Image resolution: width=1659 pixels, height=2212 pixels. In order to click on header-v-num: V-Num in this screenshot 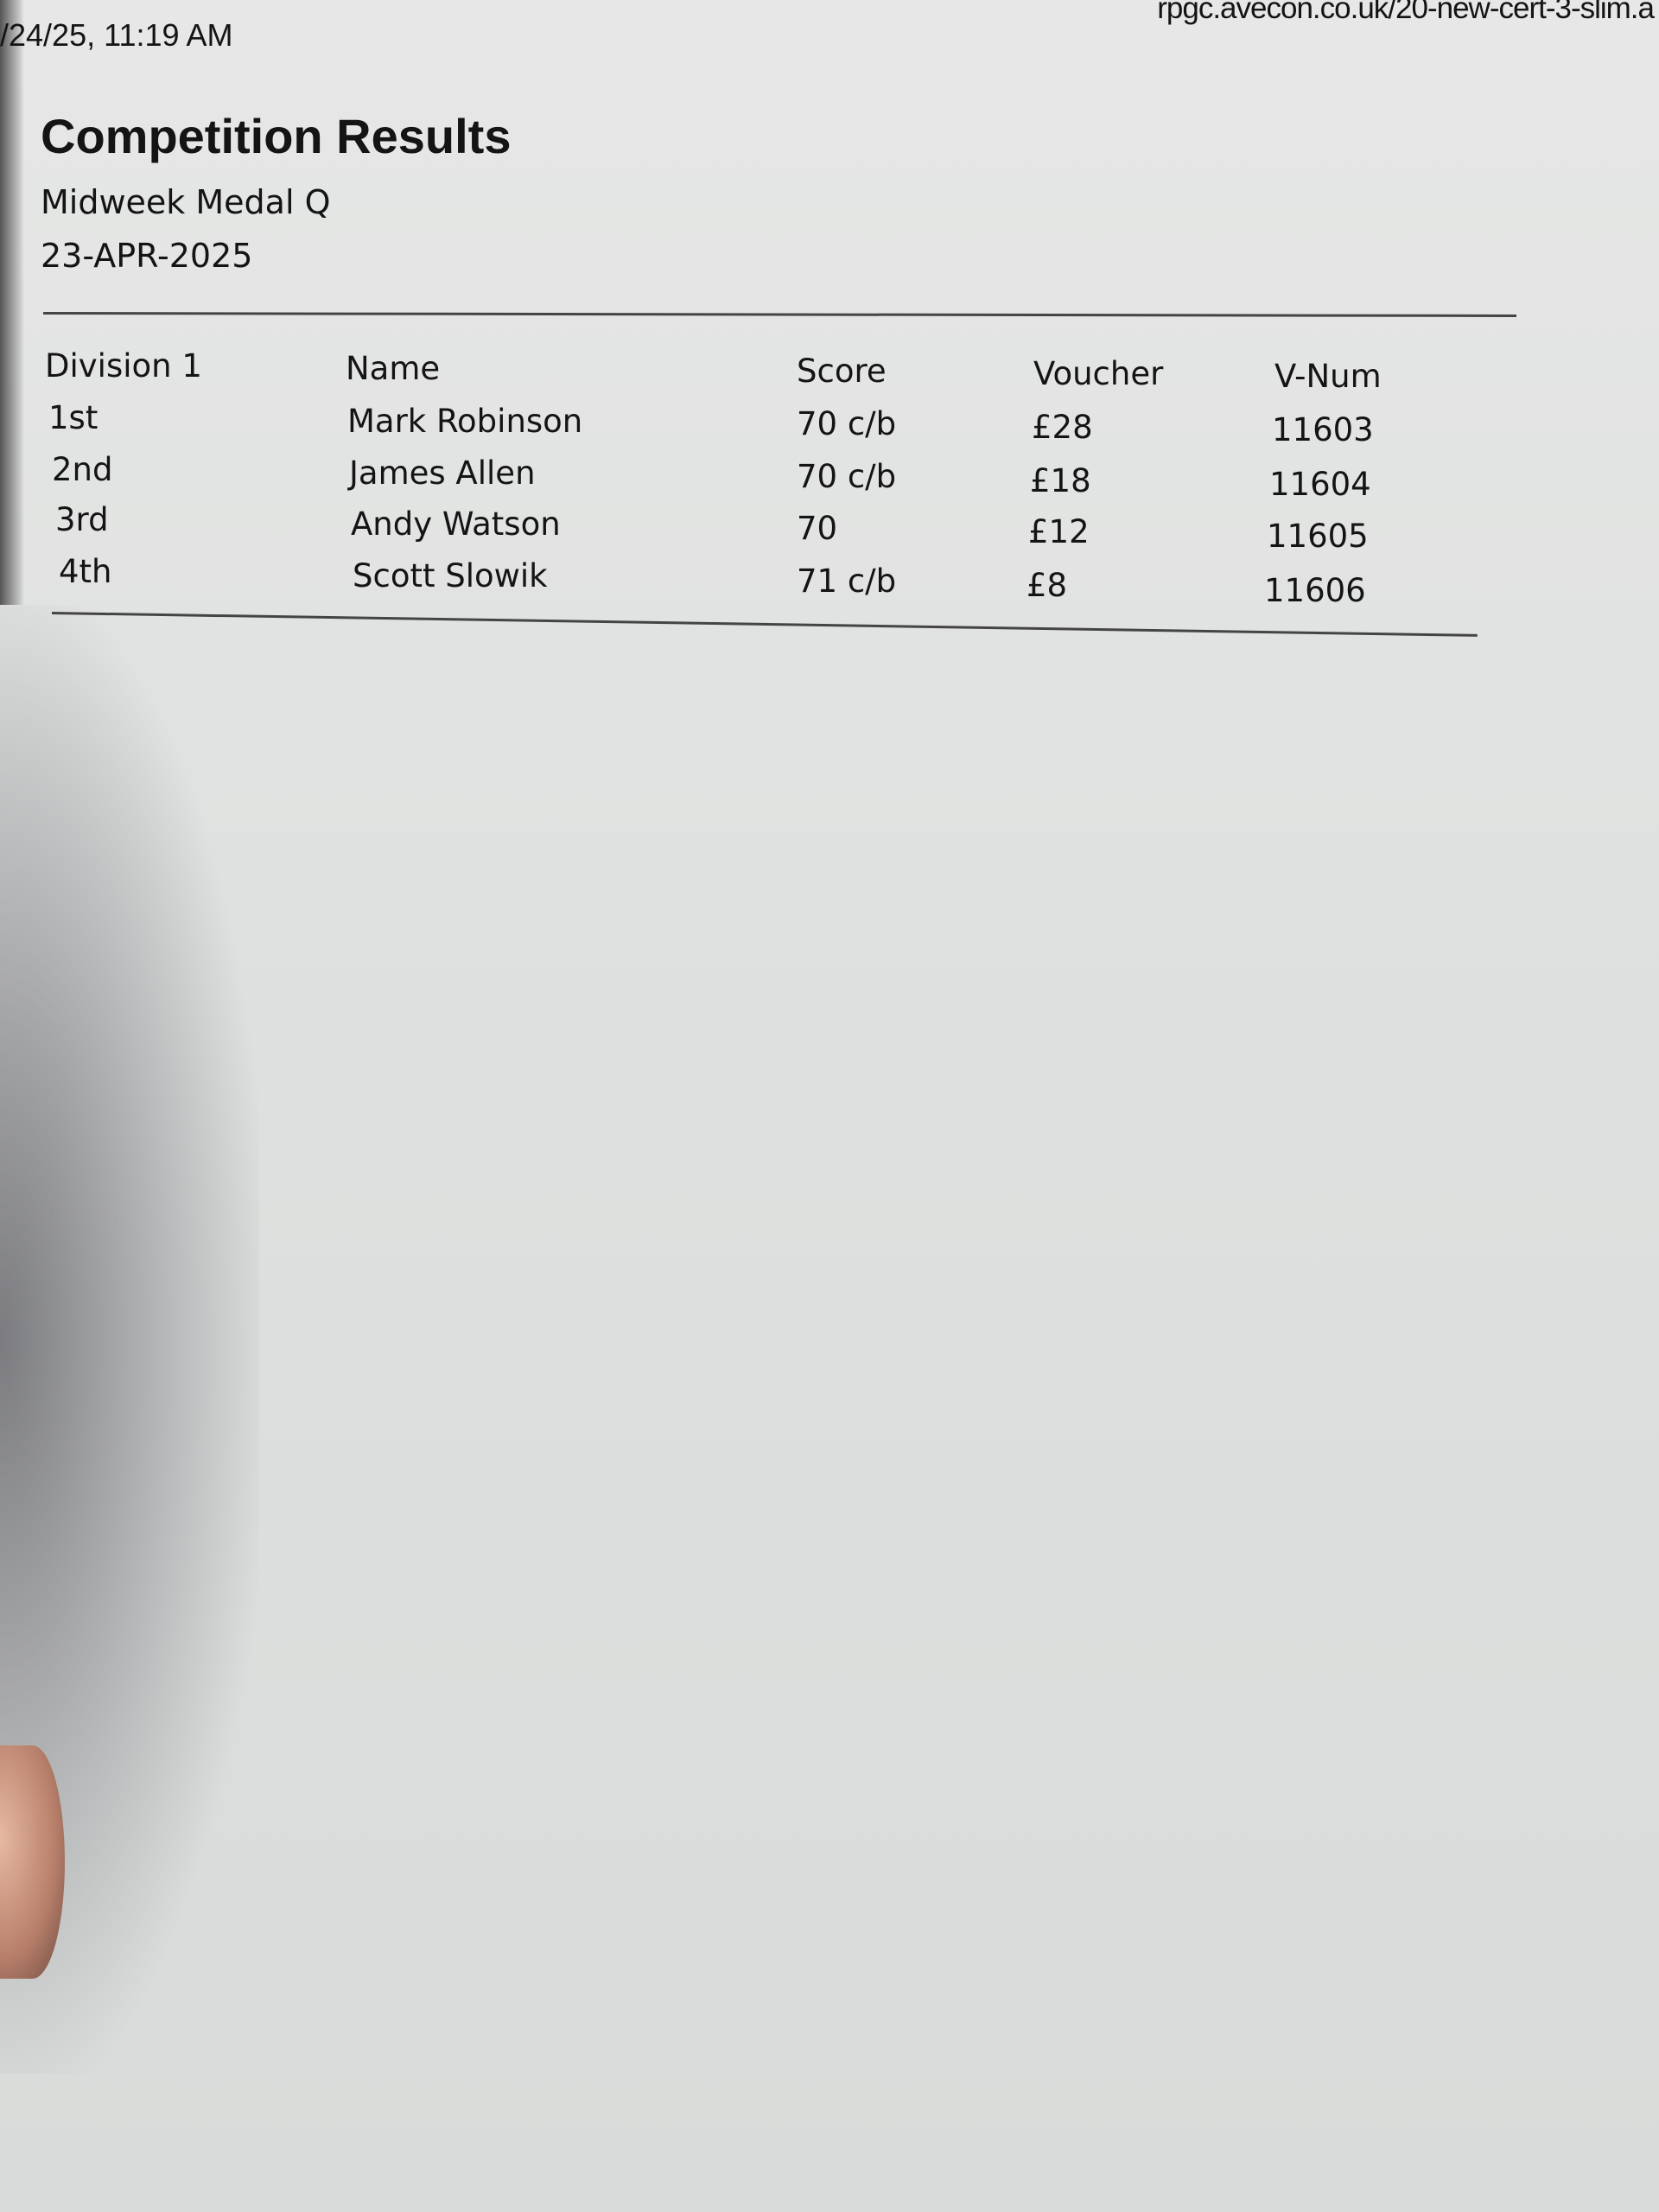, I will do `click(1328, 376)`.